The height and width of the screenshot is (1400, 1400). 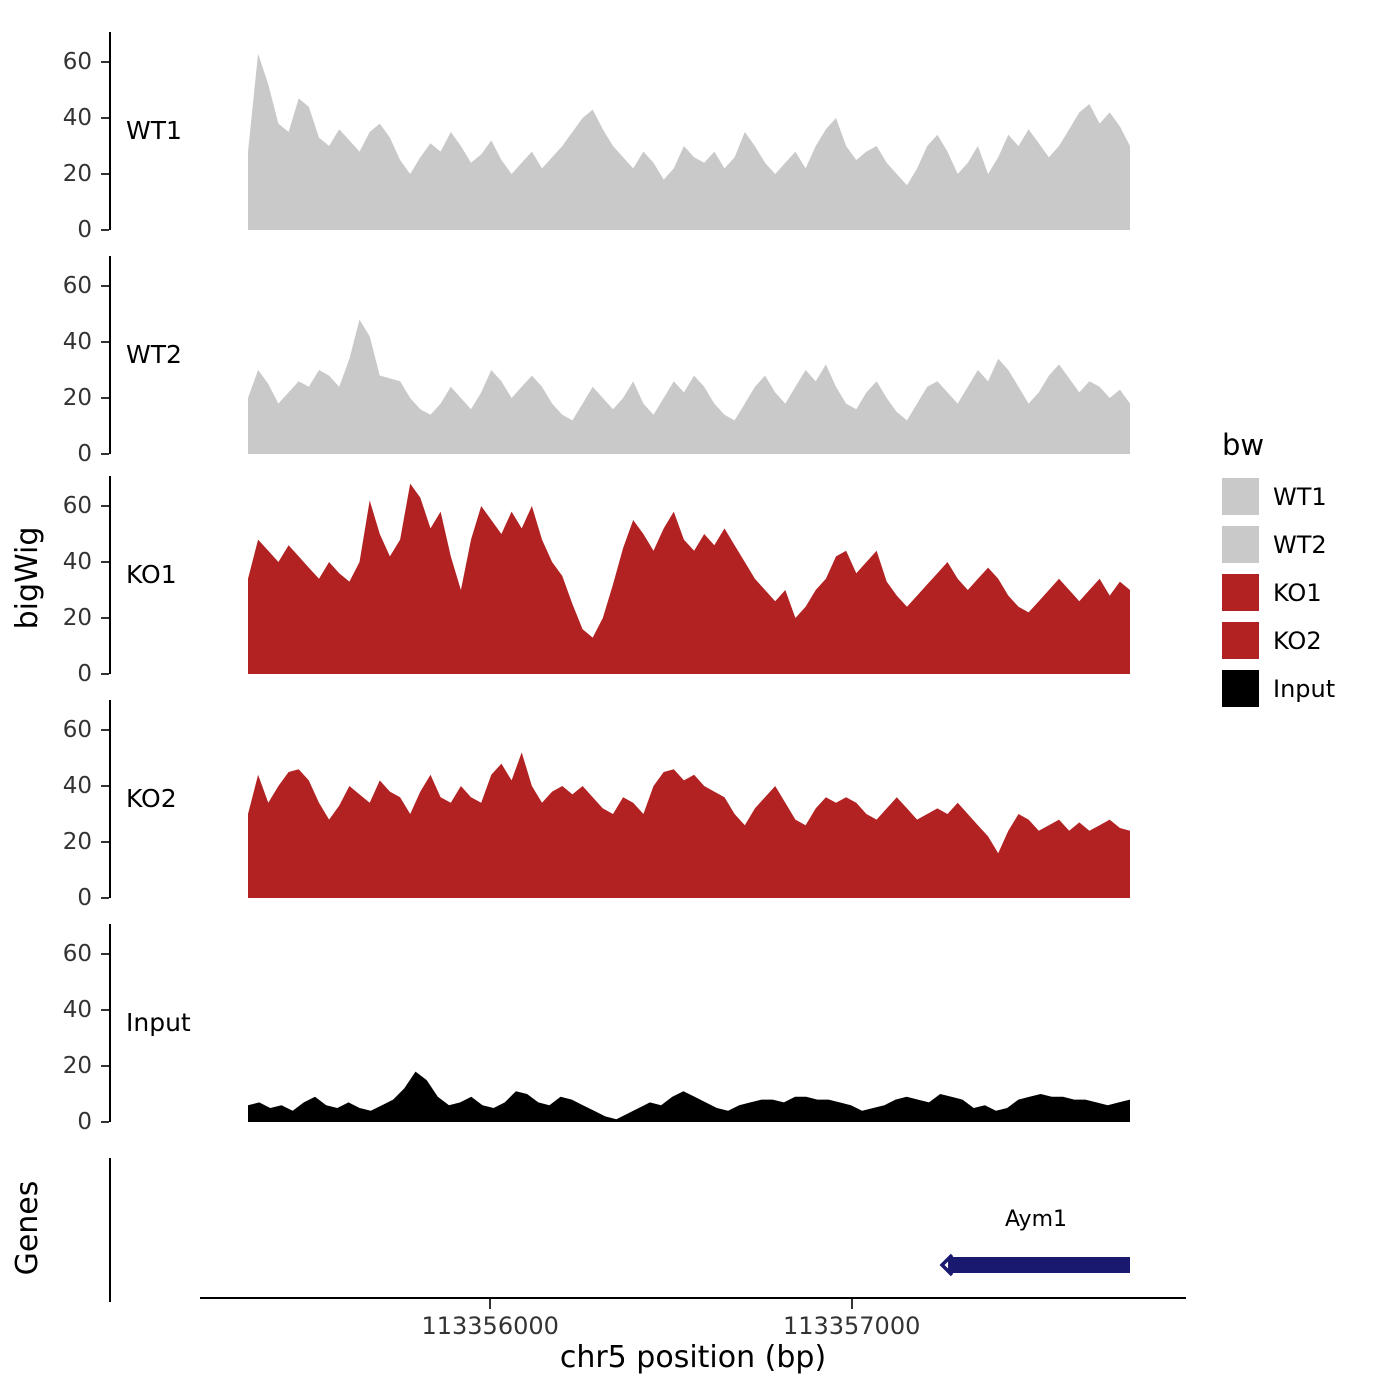 I want to click on genes-track: Aym1, so click(x=1034, y=1242).